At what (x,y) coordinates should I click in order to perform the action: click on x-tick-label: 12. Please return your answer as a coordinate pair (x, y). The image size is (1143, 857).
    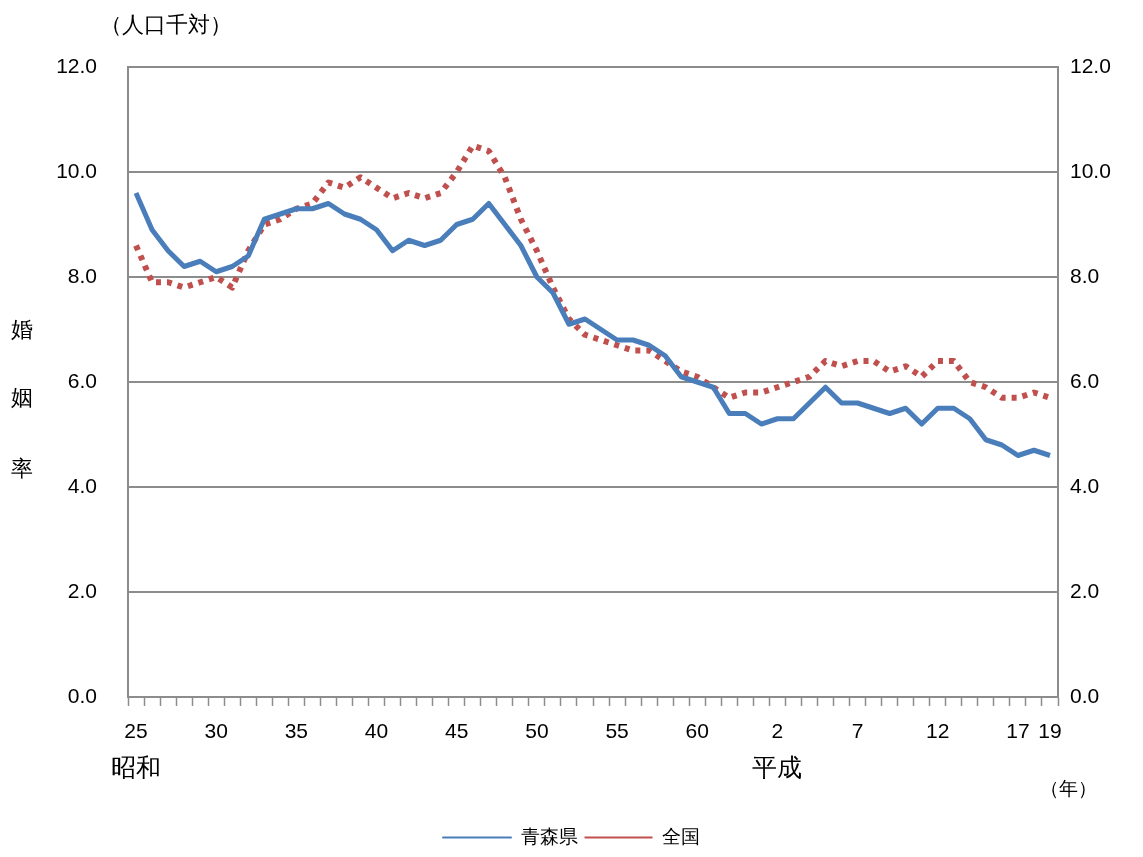
    Looking at the image, I should click on (938, 731).